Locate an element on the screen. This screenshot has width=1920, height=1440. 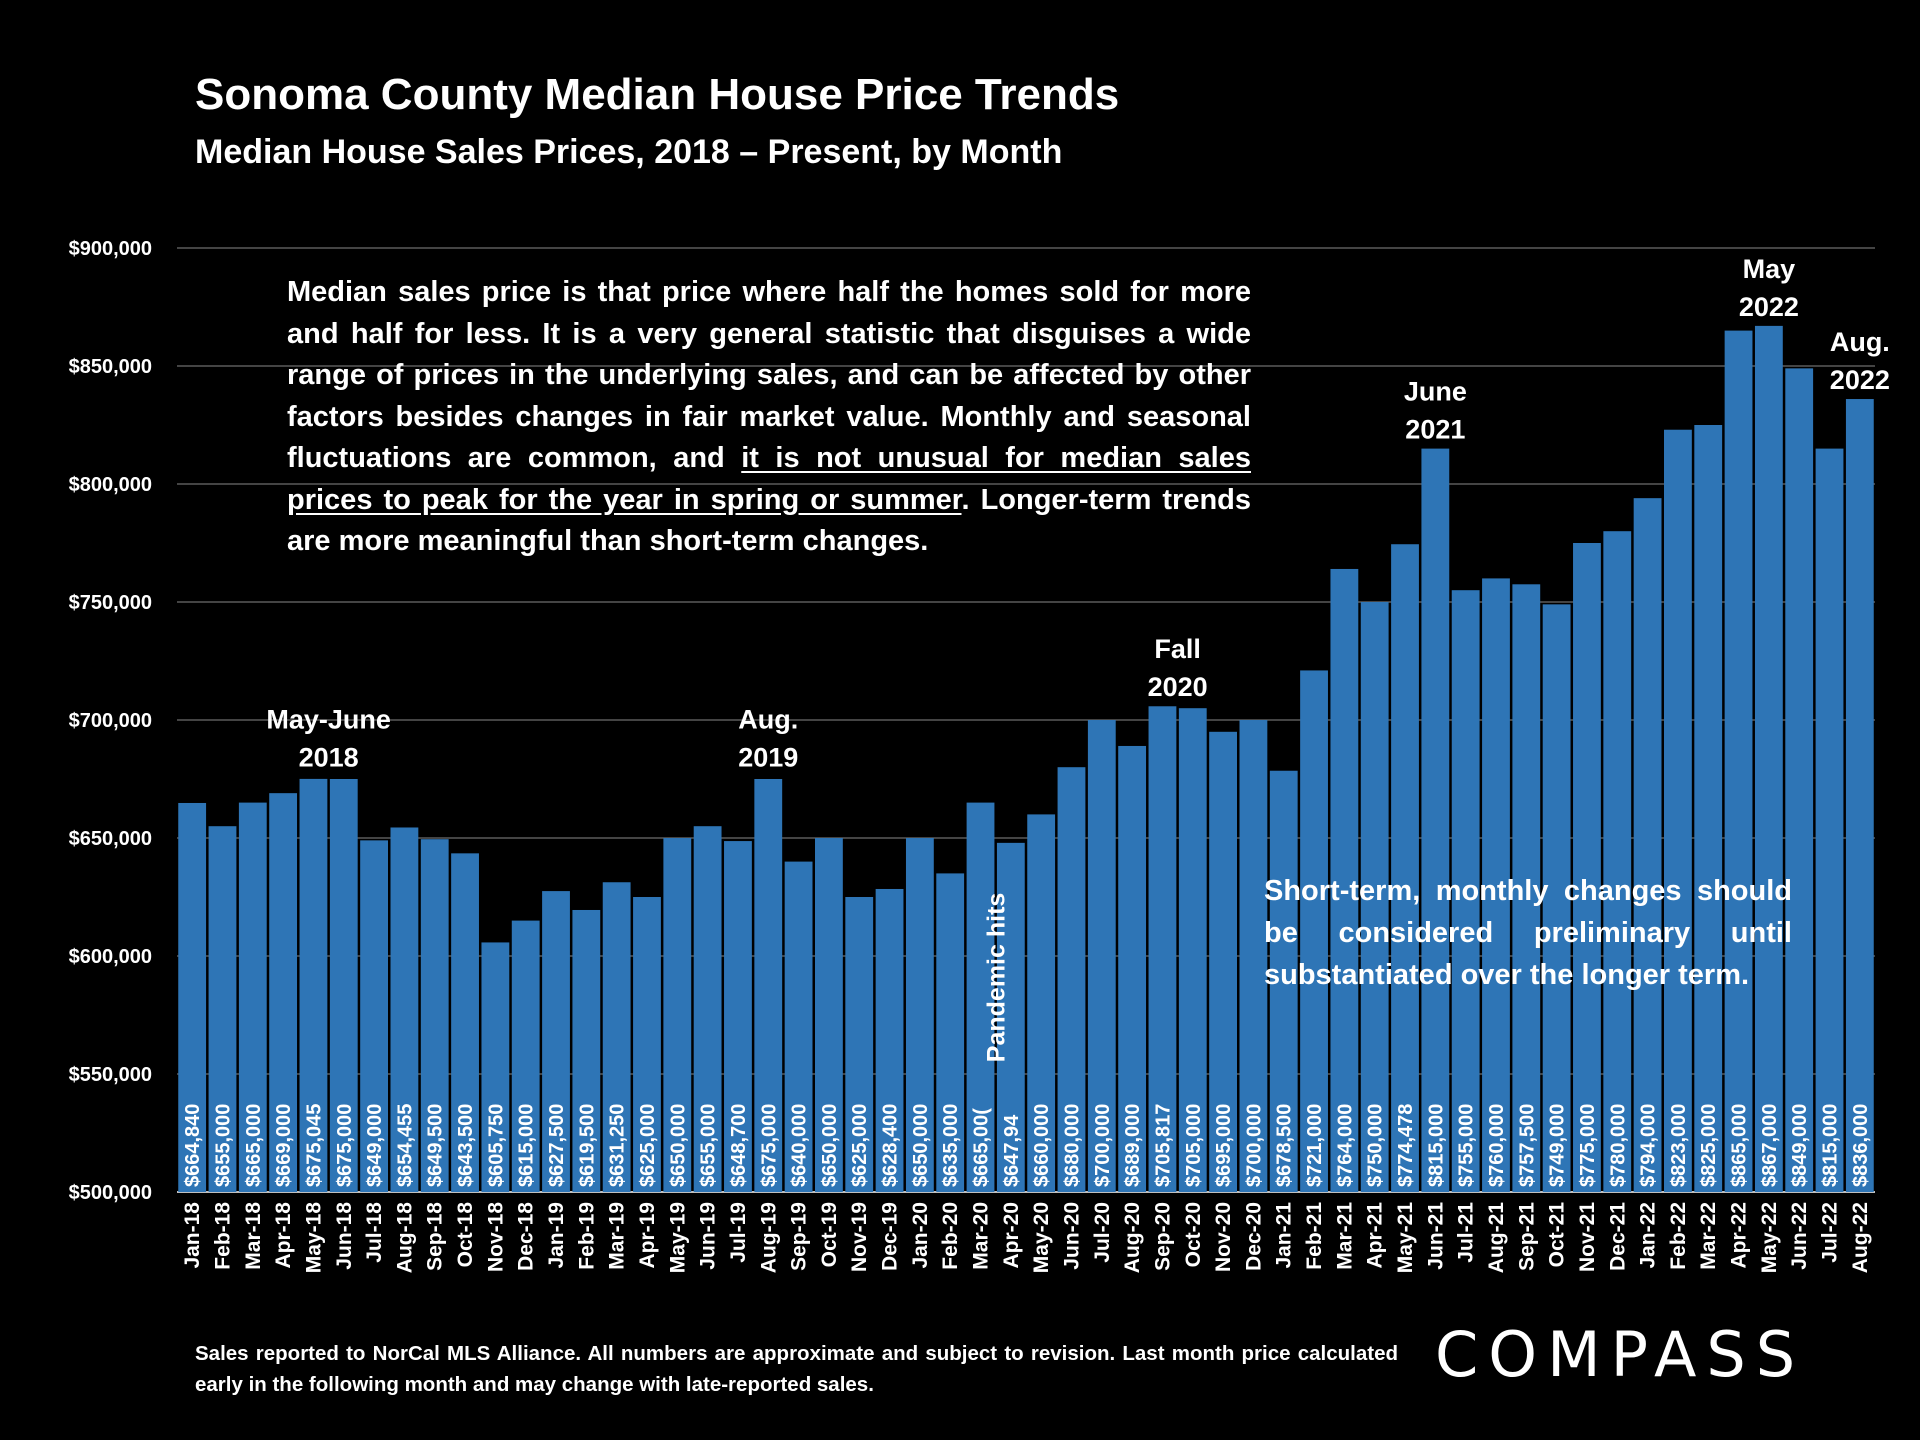
x-tick-label: Nov-21 is located at coordinates (1587, 1237).